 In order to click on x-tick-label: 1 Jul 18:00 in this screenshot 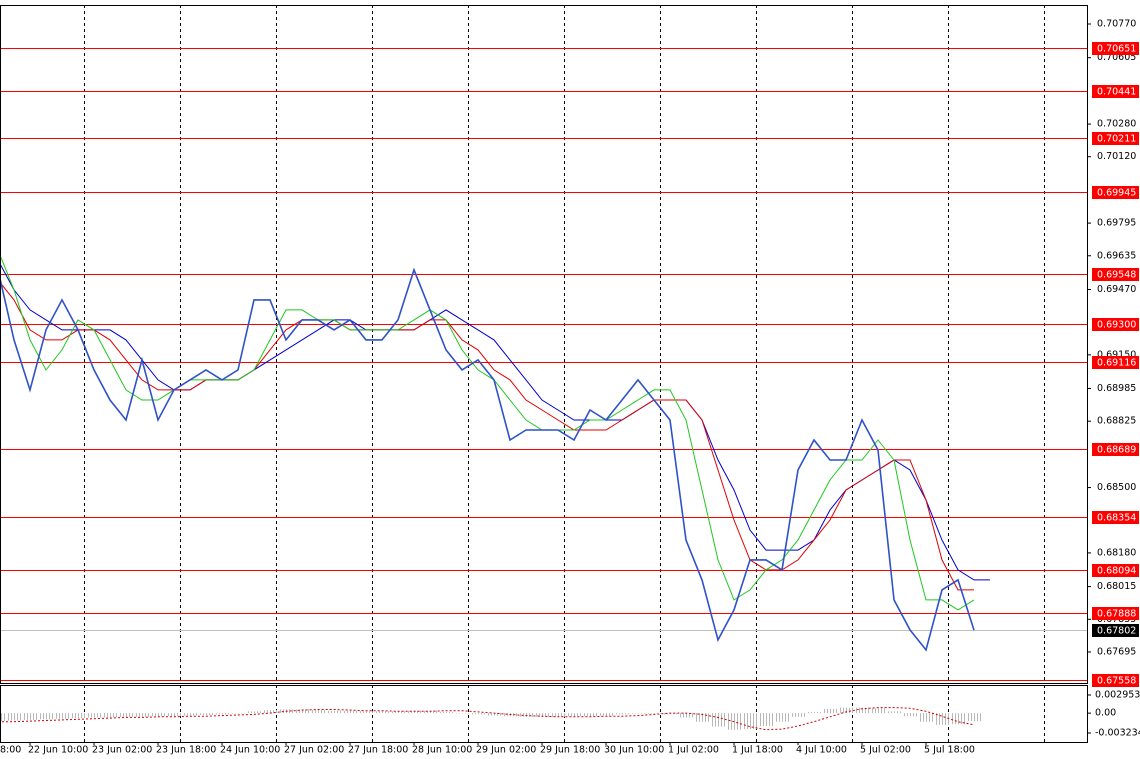, I will do `click(757, 750)`.